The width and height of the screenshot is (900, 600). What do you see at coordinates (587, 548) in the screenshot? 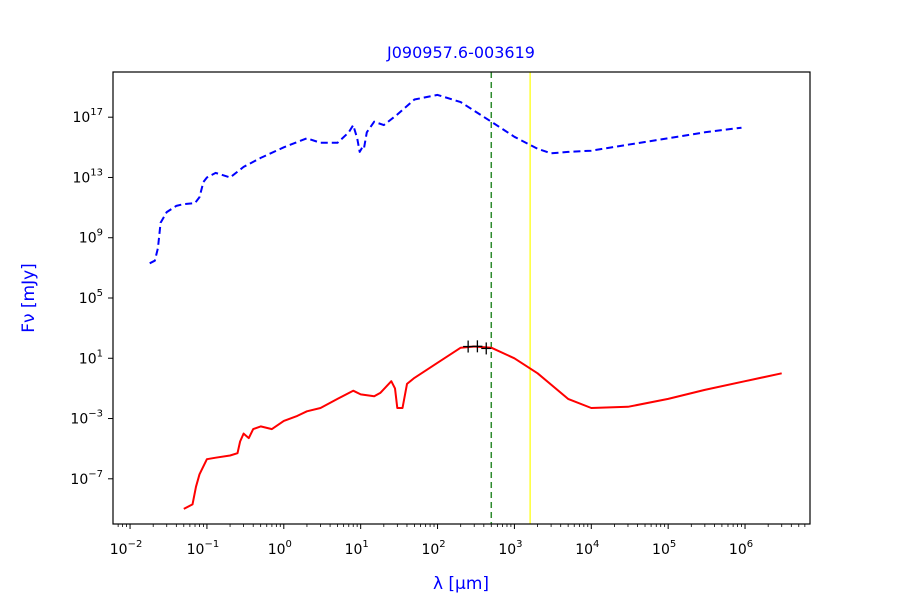
I see `x-tick-label: 10⁴` at bounding box center [587, 548].